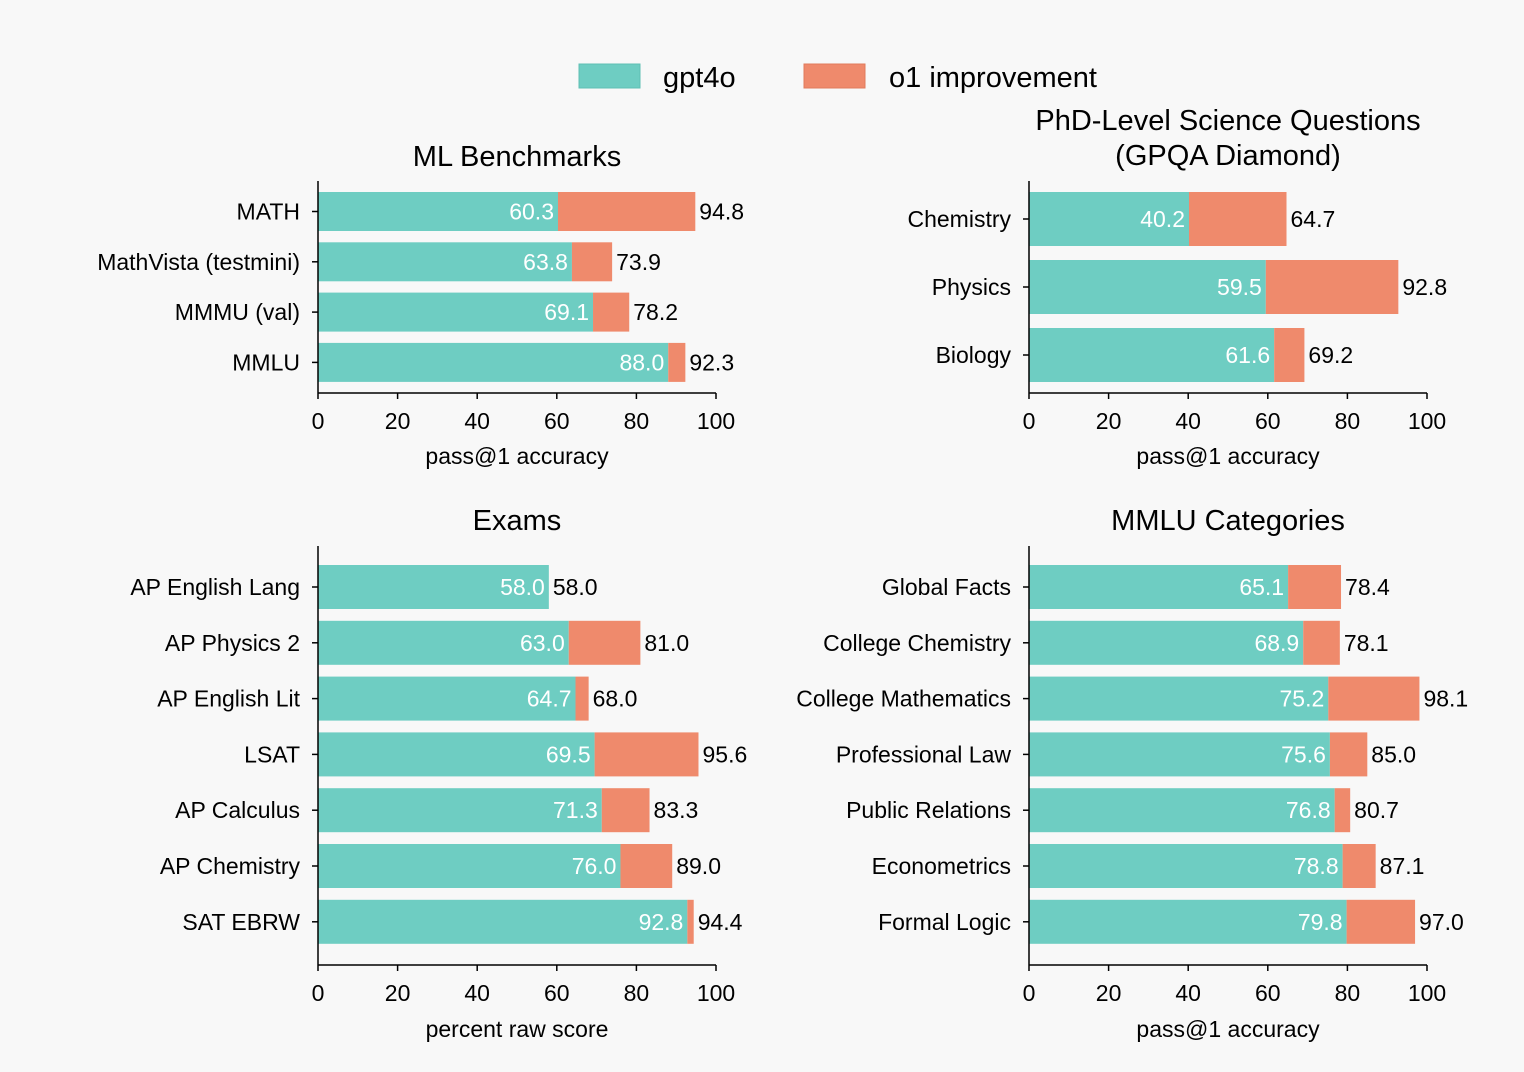  I want to click on data-label-o1: 98.1, so click(1445, 699).